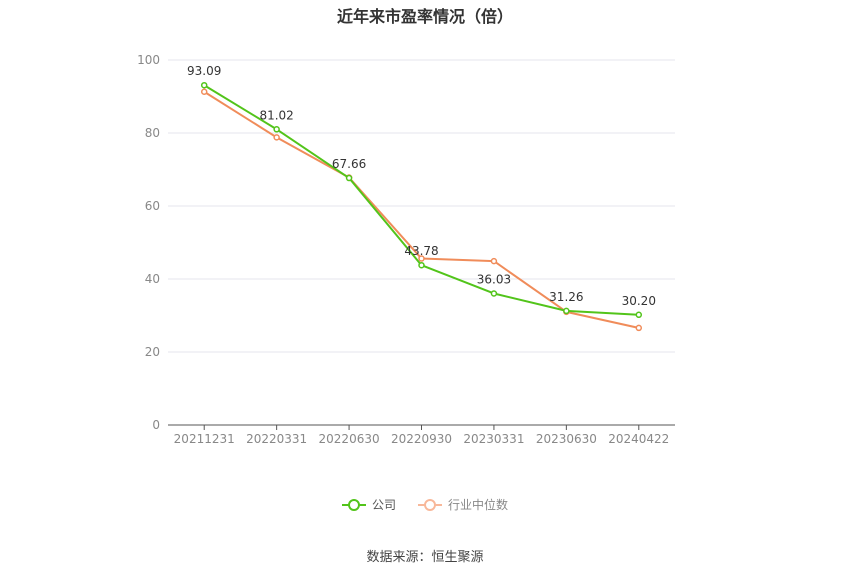  What do you see at coordinates (152, 279) in the screenshot?
I see `y-tick-label: 40` at bounding box center [152, 279].